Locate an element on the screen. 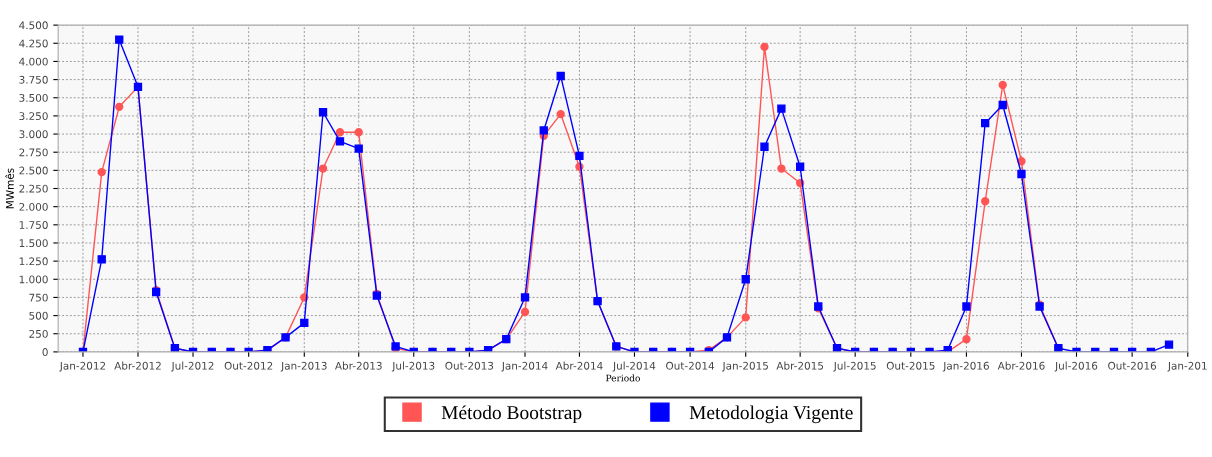  legend-label: Metodologia Vigente is located at coordinates (771, 414).